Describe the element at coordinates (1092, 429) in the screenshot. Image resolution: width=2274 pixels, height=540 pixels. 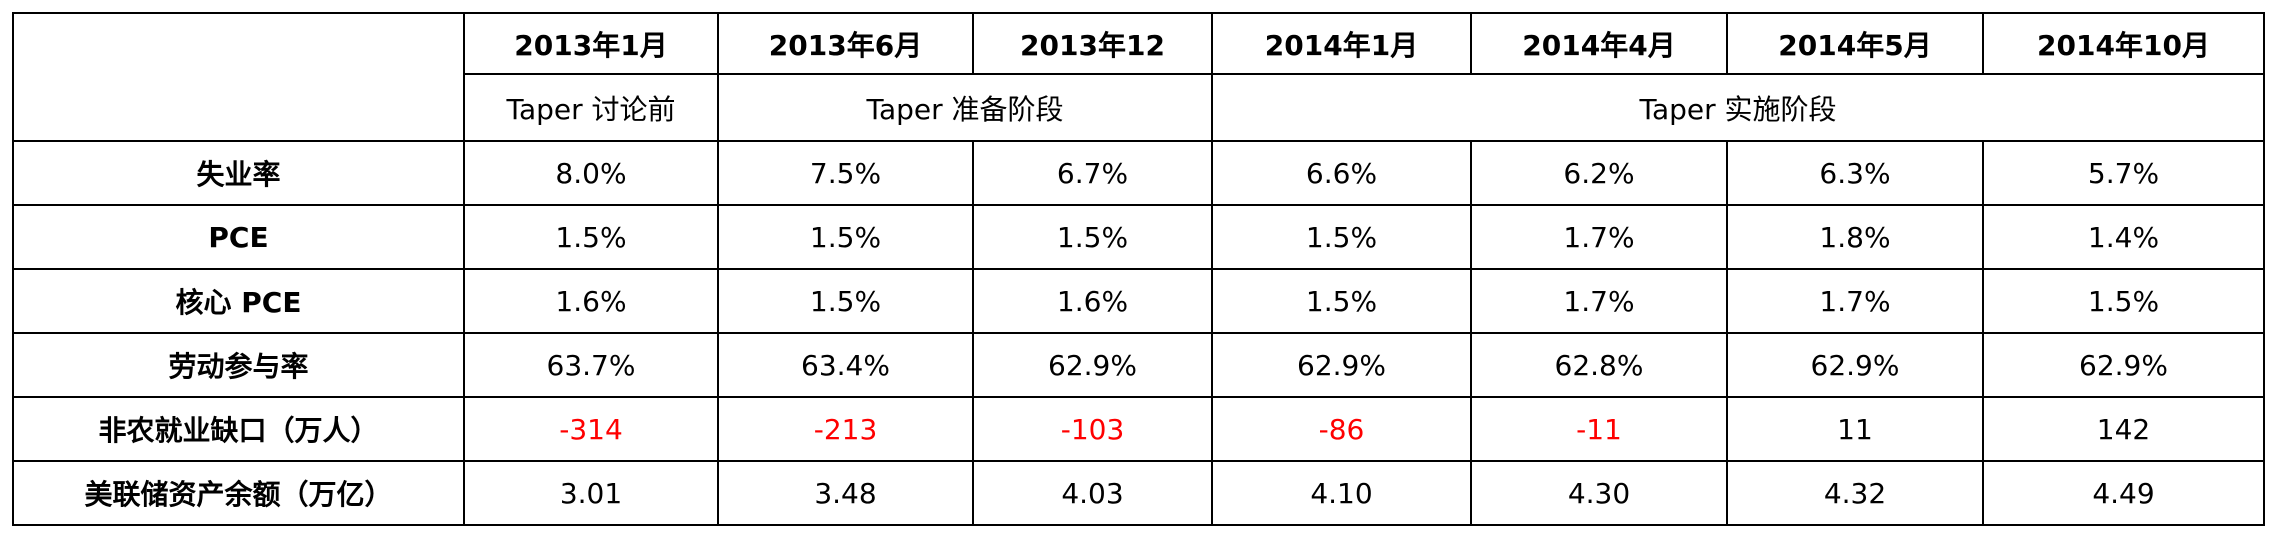
I see `value-cell: -103` at that location.